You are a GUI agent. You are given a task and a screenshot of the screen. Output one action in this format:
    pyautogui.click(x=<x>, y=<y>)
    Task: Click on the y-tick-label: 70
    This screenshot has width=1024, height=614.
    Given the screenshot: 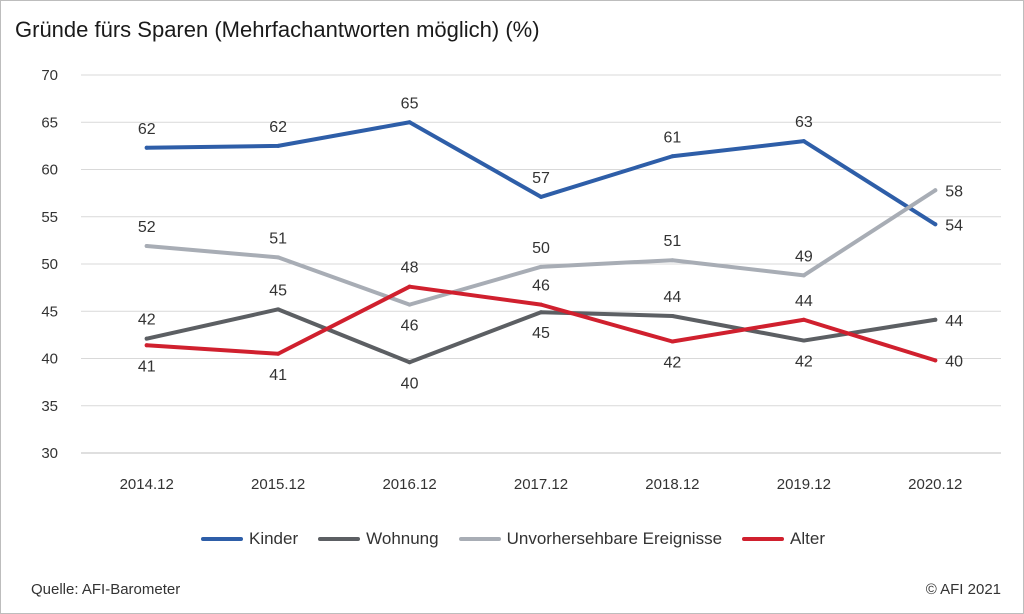 What is the action you would take?
    pyautogui.click(x=49, y=75)
    